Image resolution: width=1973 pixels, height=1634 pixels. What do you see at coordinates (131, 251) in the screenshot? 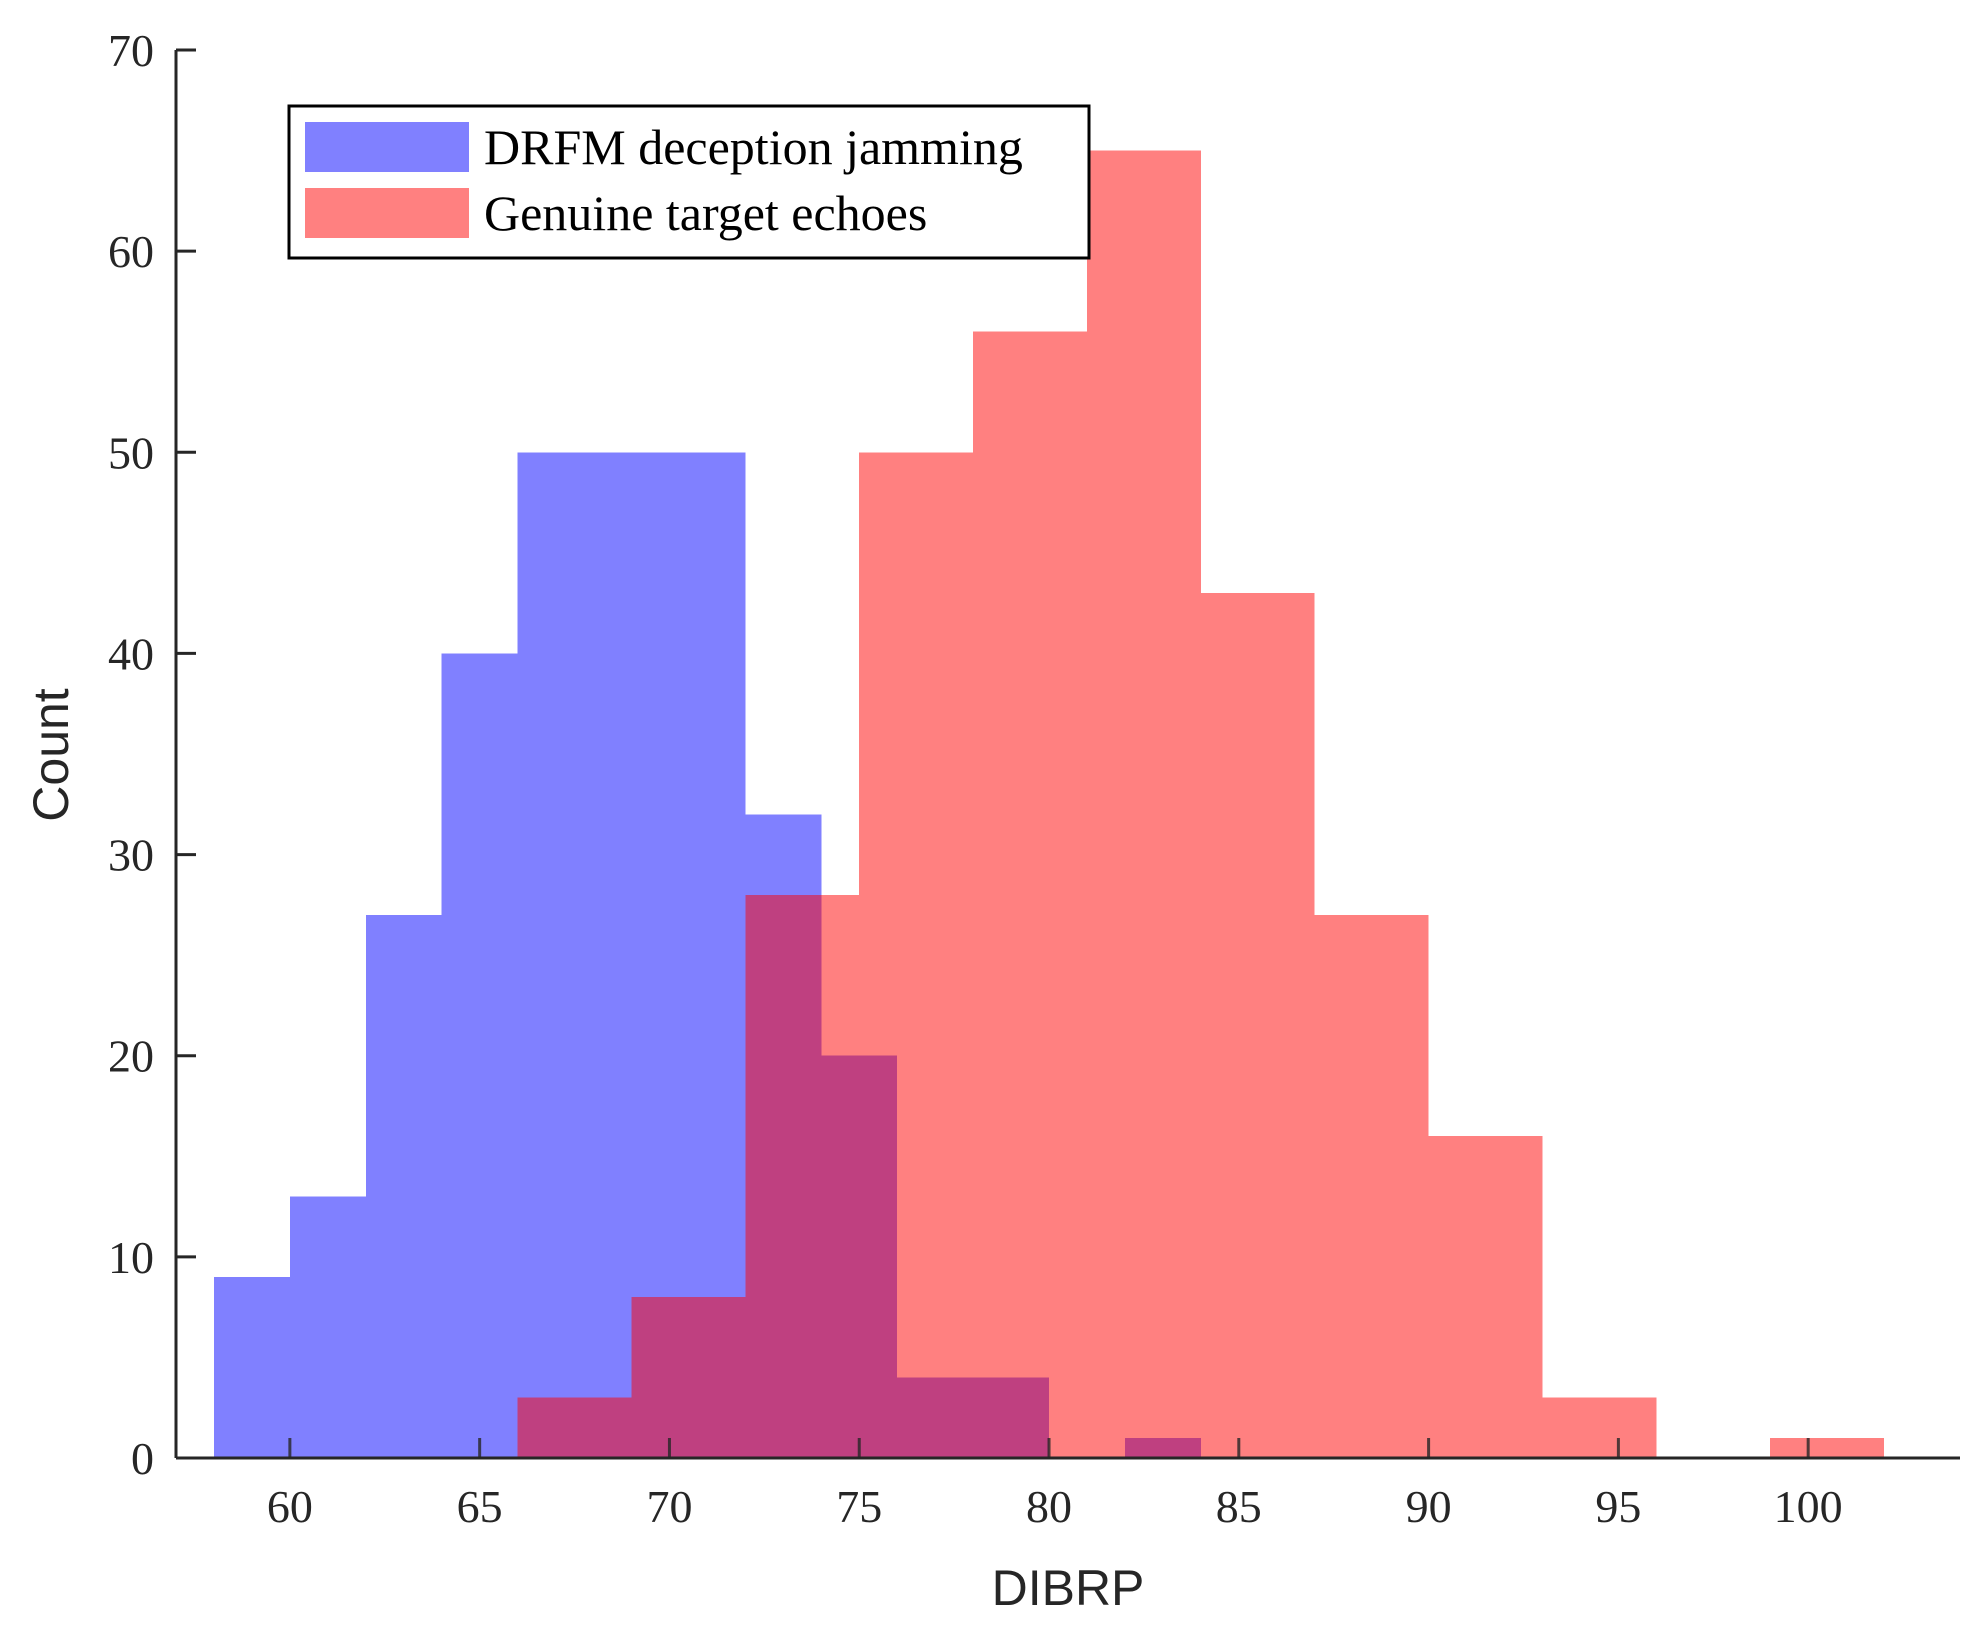
I see `y-tick-label: 60` at bounding box center [131, 251].